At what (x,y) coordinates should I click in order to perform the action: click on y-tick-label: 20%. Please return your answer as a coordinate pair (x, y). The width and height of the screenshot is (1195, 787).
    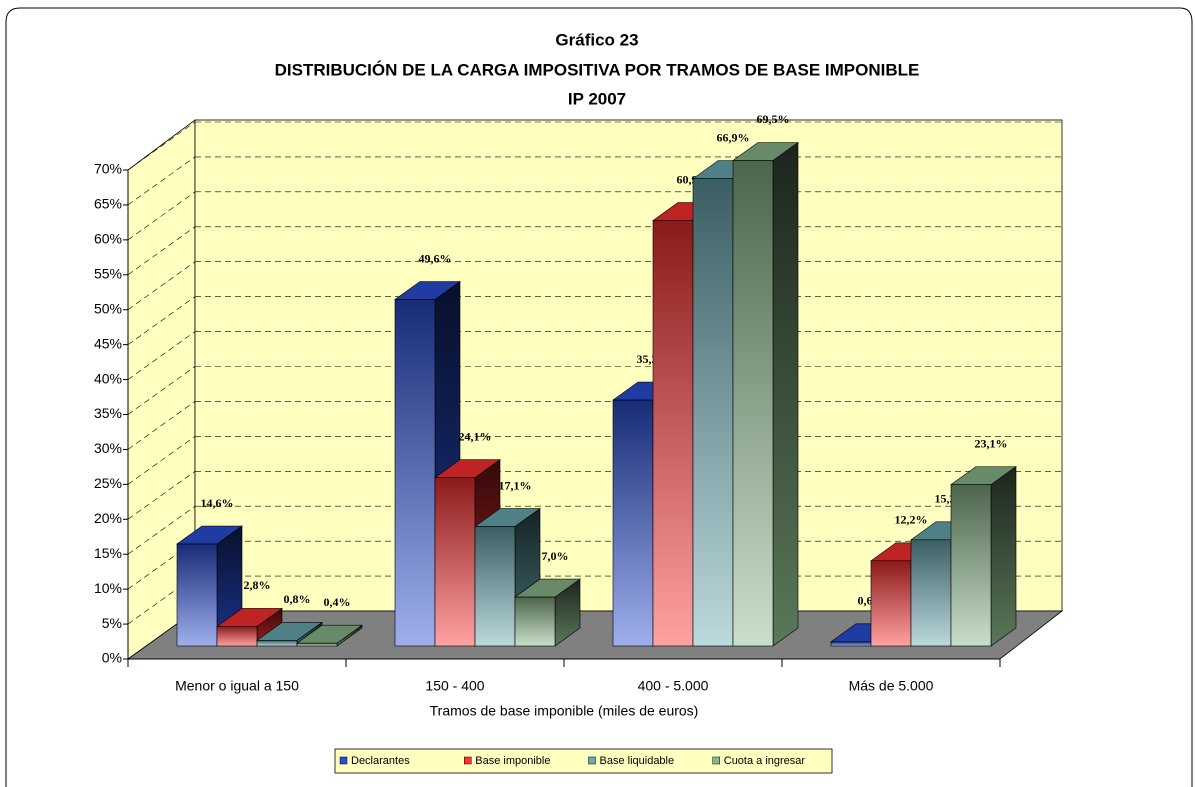
    Looking at the image, I should click on (108, 518).